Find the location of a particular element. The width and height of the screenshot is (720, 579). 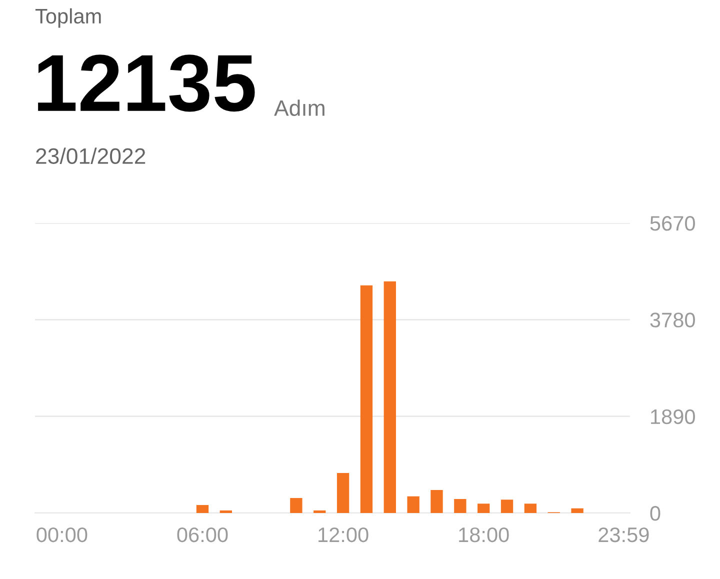

x-tick-label: 06:00 is located at coordinates (202, 534).